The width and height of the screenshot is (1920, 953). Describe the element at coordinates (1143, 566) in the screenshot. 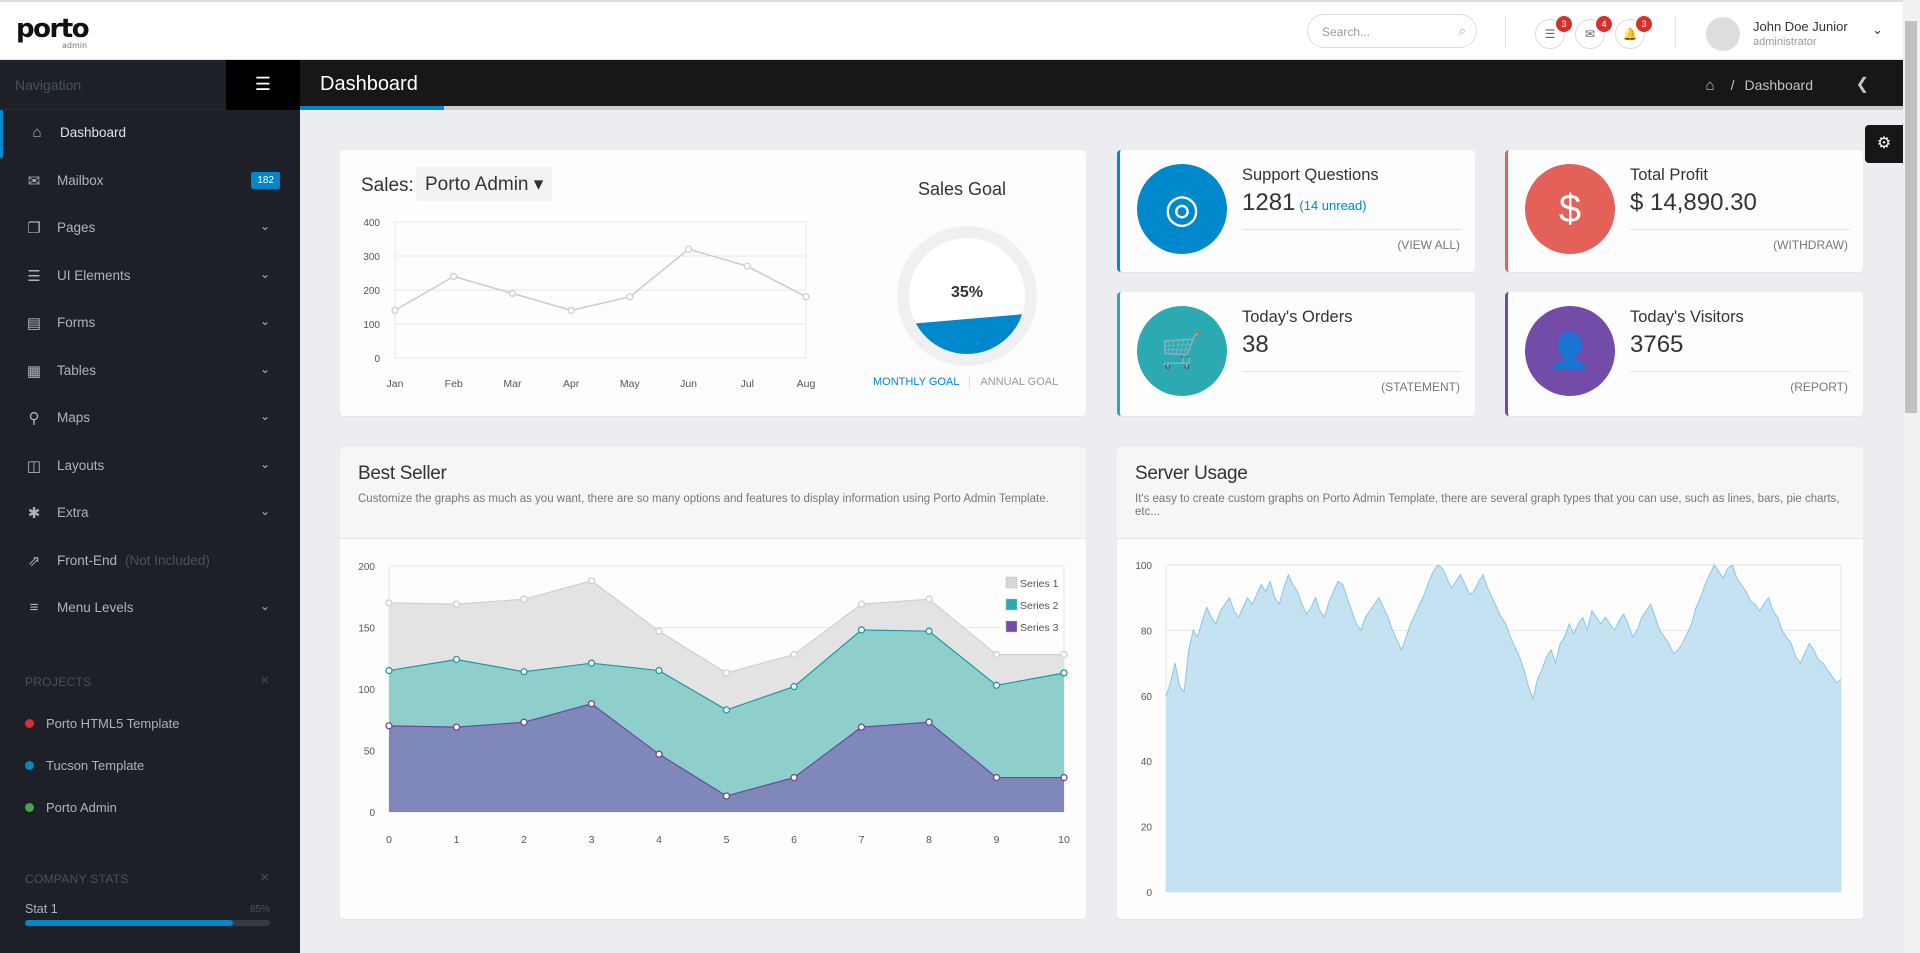

I see `y-tick-label: 100` at that location.